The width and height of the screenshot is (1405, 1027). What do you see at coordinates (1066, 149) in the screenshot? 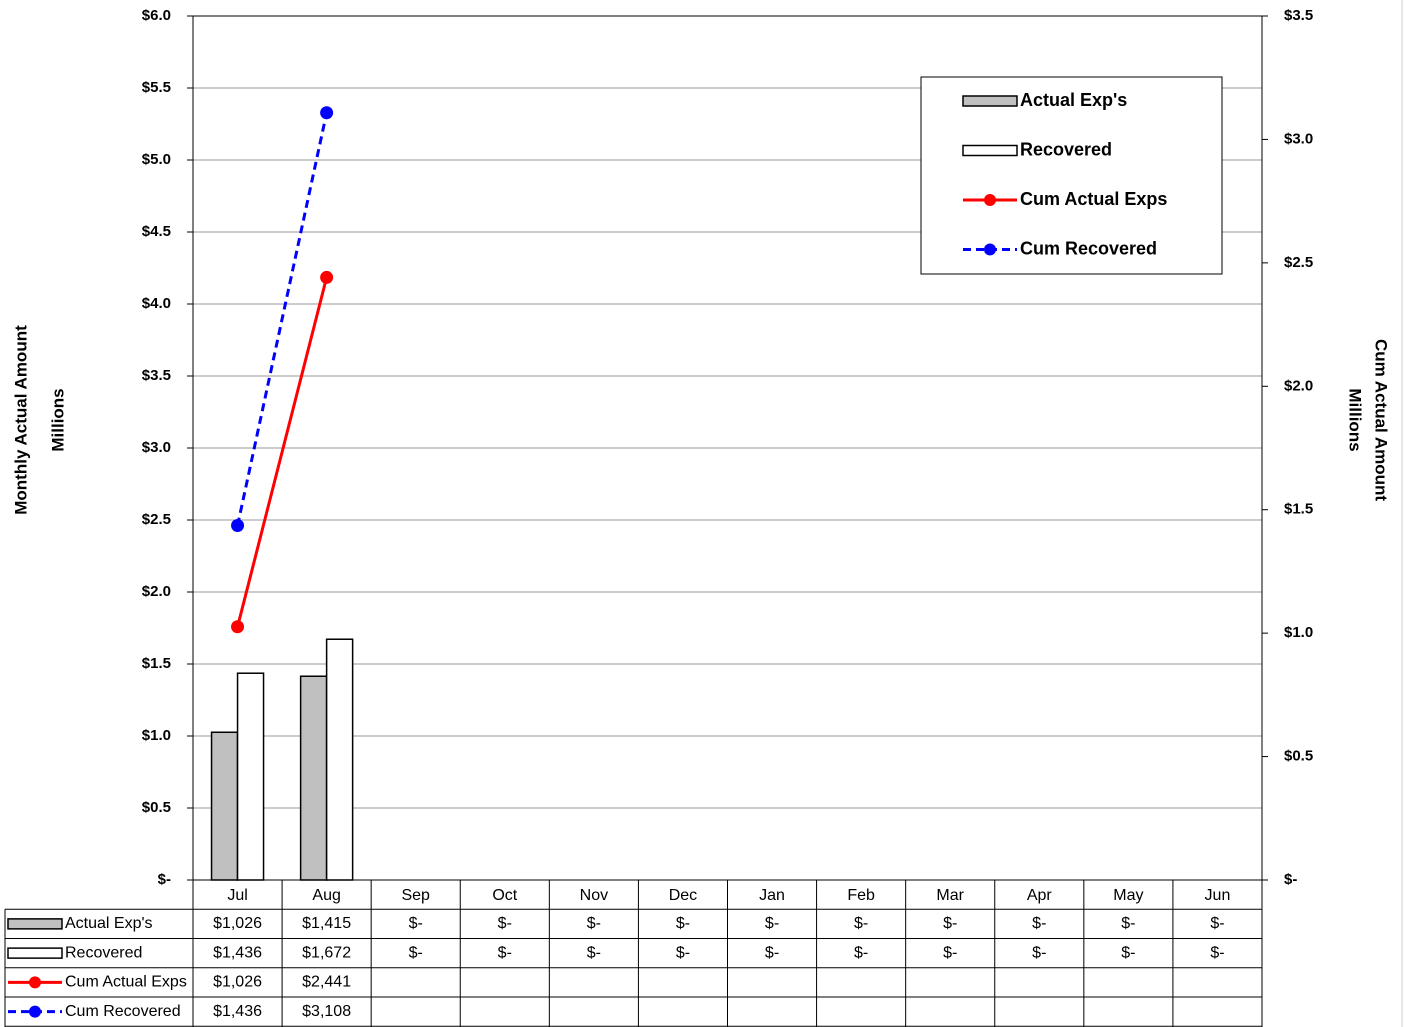
I see `legend-label: Recovered` at bounding box center [1066, 149].